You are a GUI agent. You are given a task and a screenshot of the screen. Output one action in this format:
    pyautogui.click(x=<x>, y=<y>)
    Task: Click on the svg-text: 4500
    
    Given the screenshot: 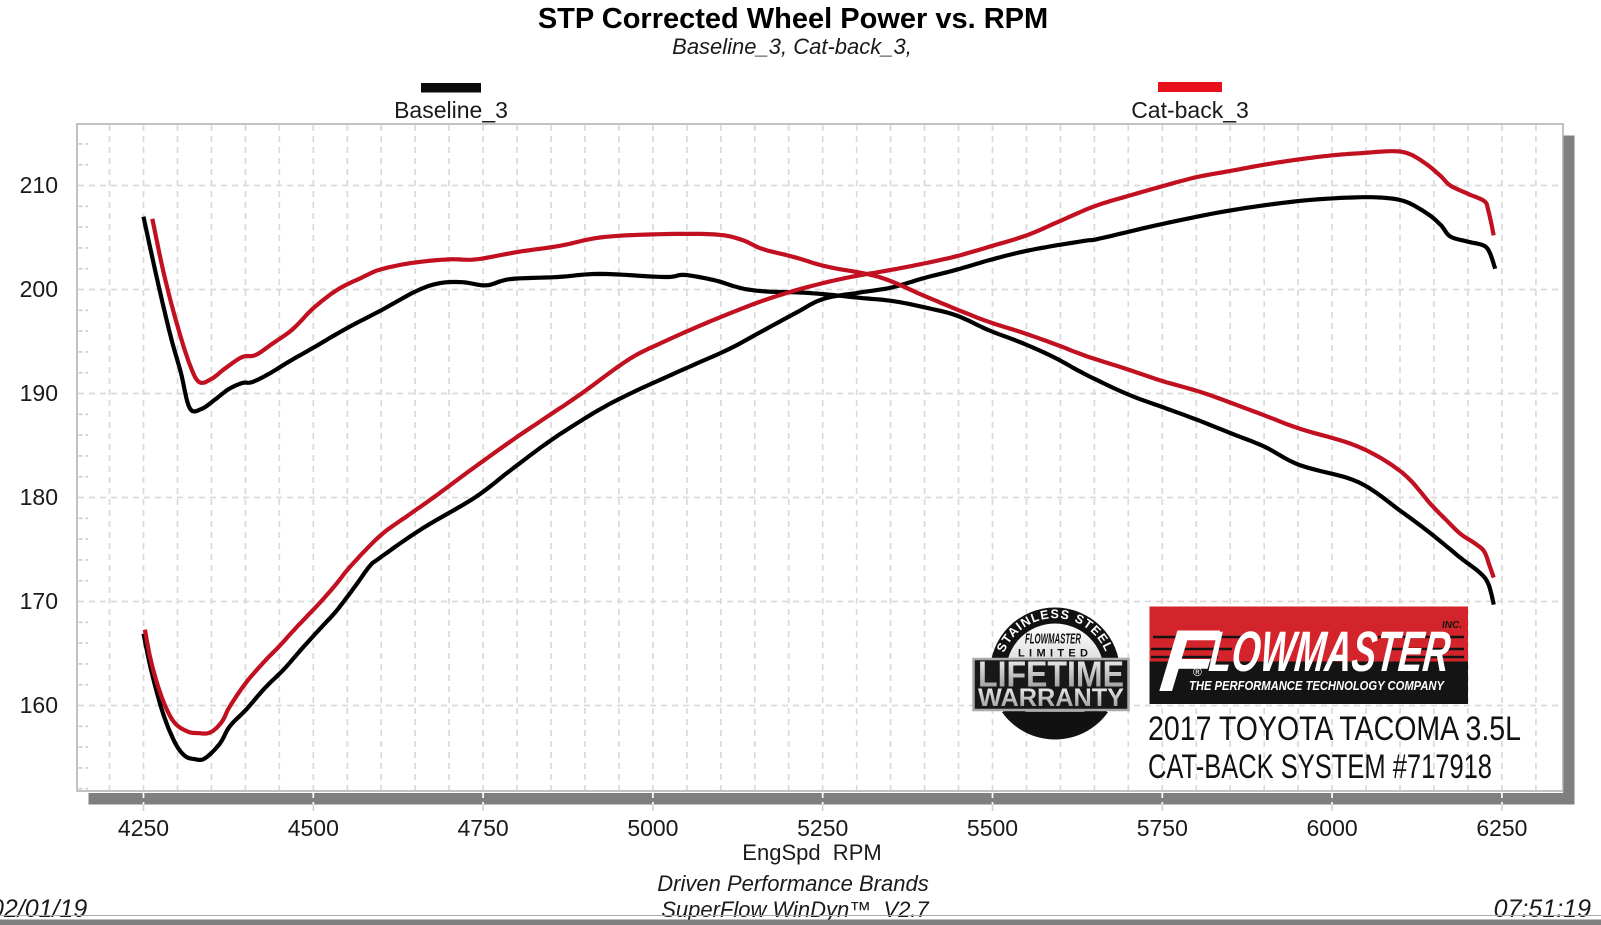 What is the action you would take?
    pyautogui.click(x=313, y=828)
    